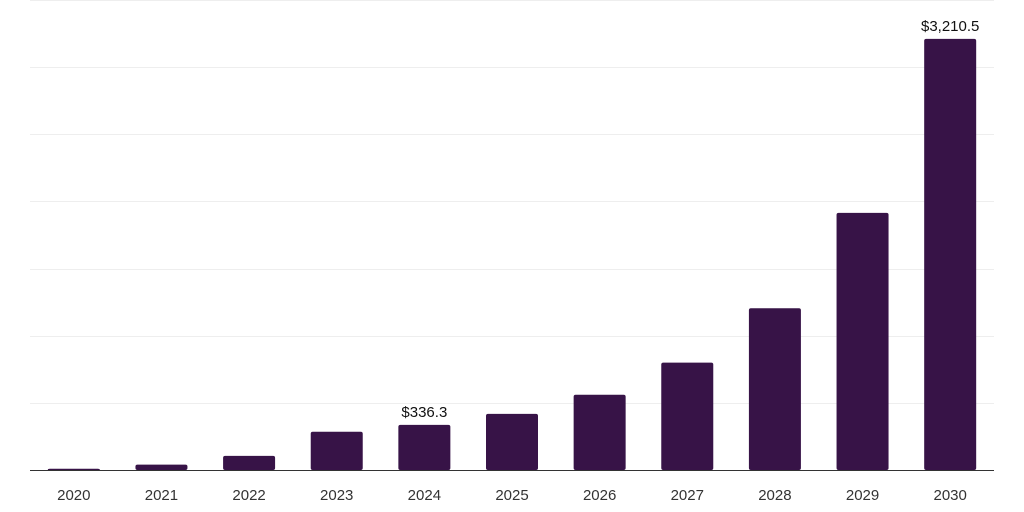 This screenshot has height=512, width=1024. What do you see at coordinates (249, 462) in the screenshot?
I see `bar-2022` at bounding box center [249, 462].